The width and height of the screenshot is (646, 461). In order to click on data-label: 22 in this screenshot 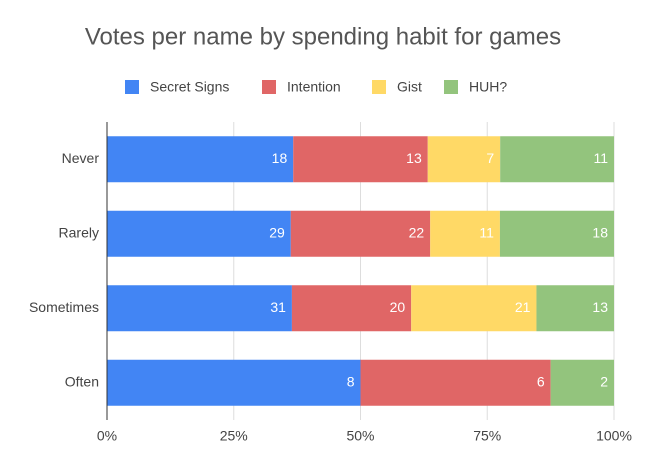, I will do `click(417, 232)`.